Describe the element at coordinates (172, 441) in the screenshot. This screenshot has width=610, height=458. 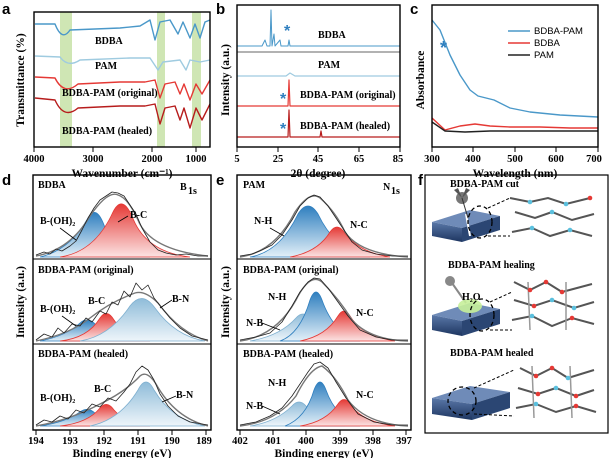
I see `x-tick-label: 190` at that location.